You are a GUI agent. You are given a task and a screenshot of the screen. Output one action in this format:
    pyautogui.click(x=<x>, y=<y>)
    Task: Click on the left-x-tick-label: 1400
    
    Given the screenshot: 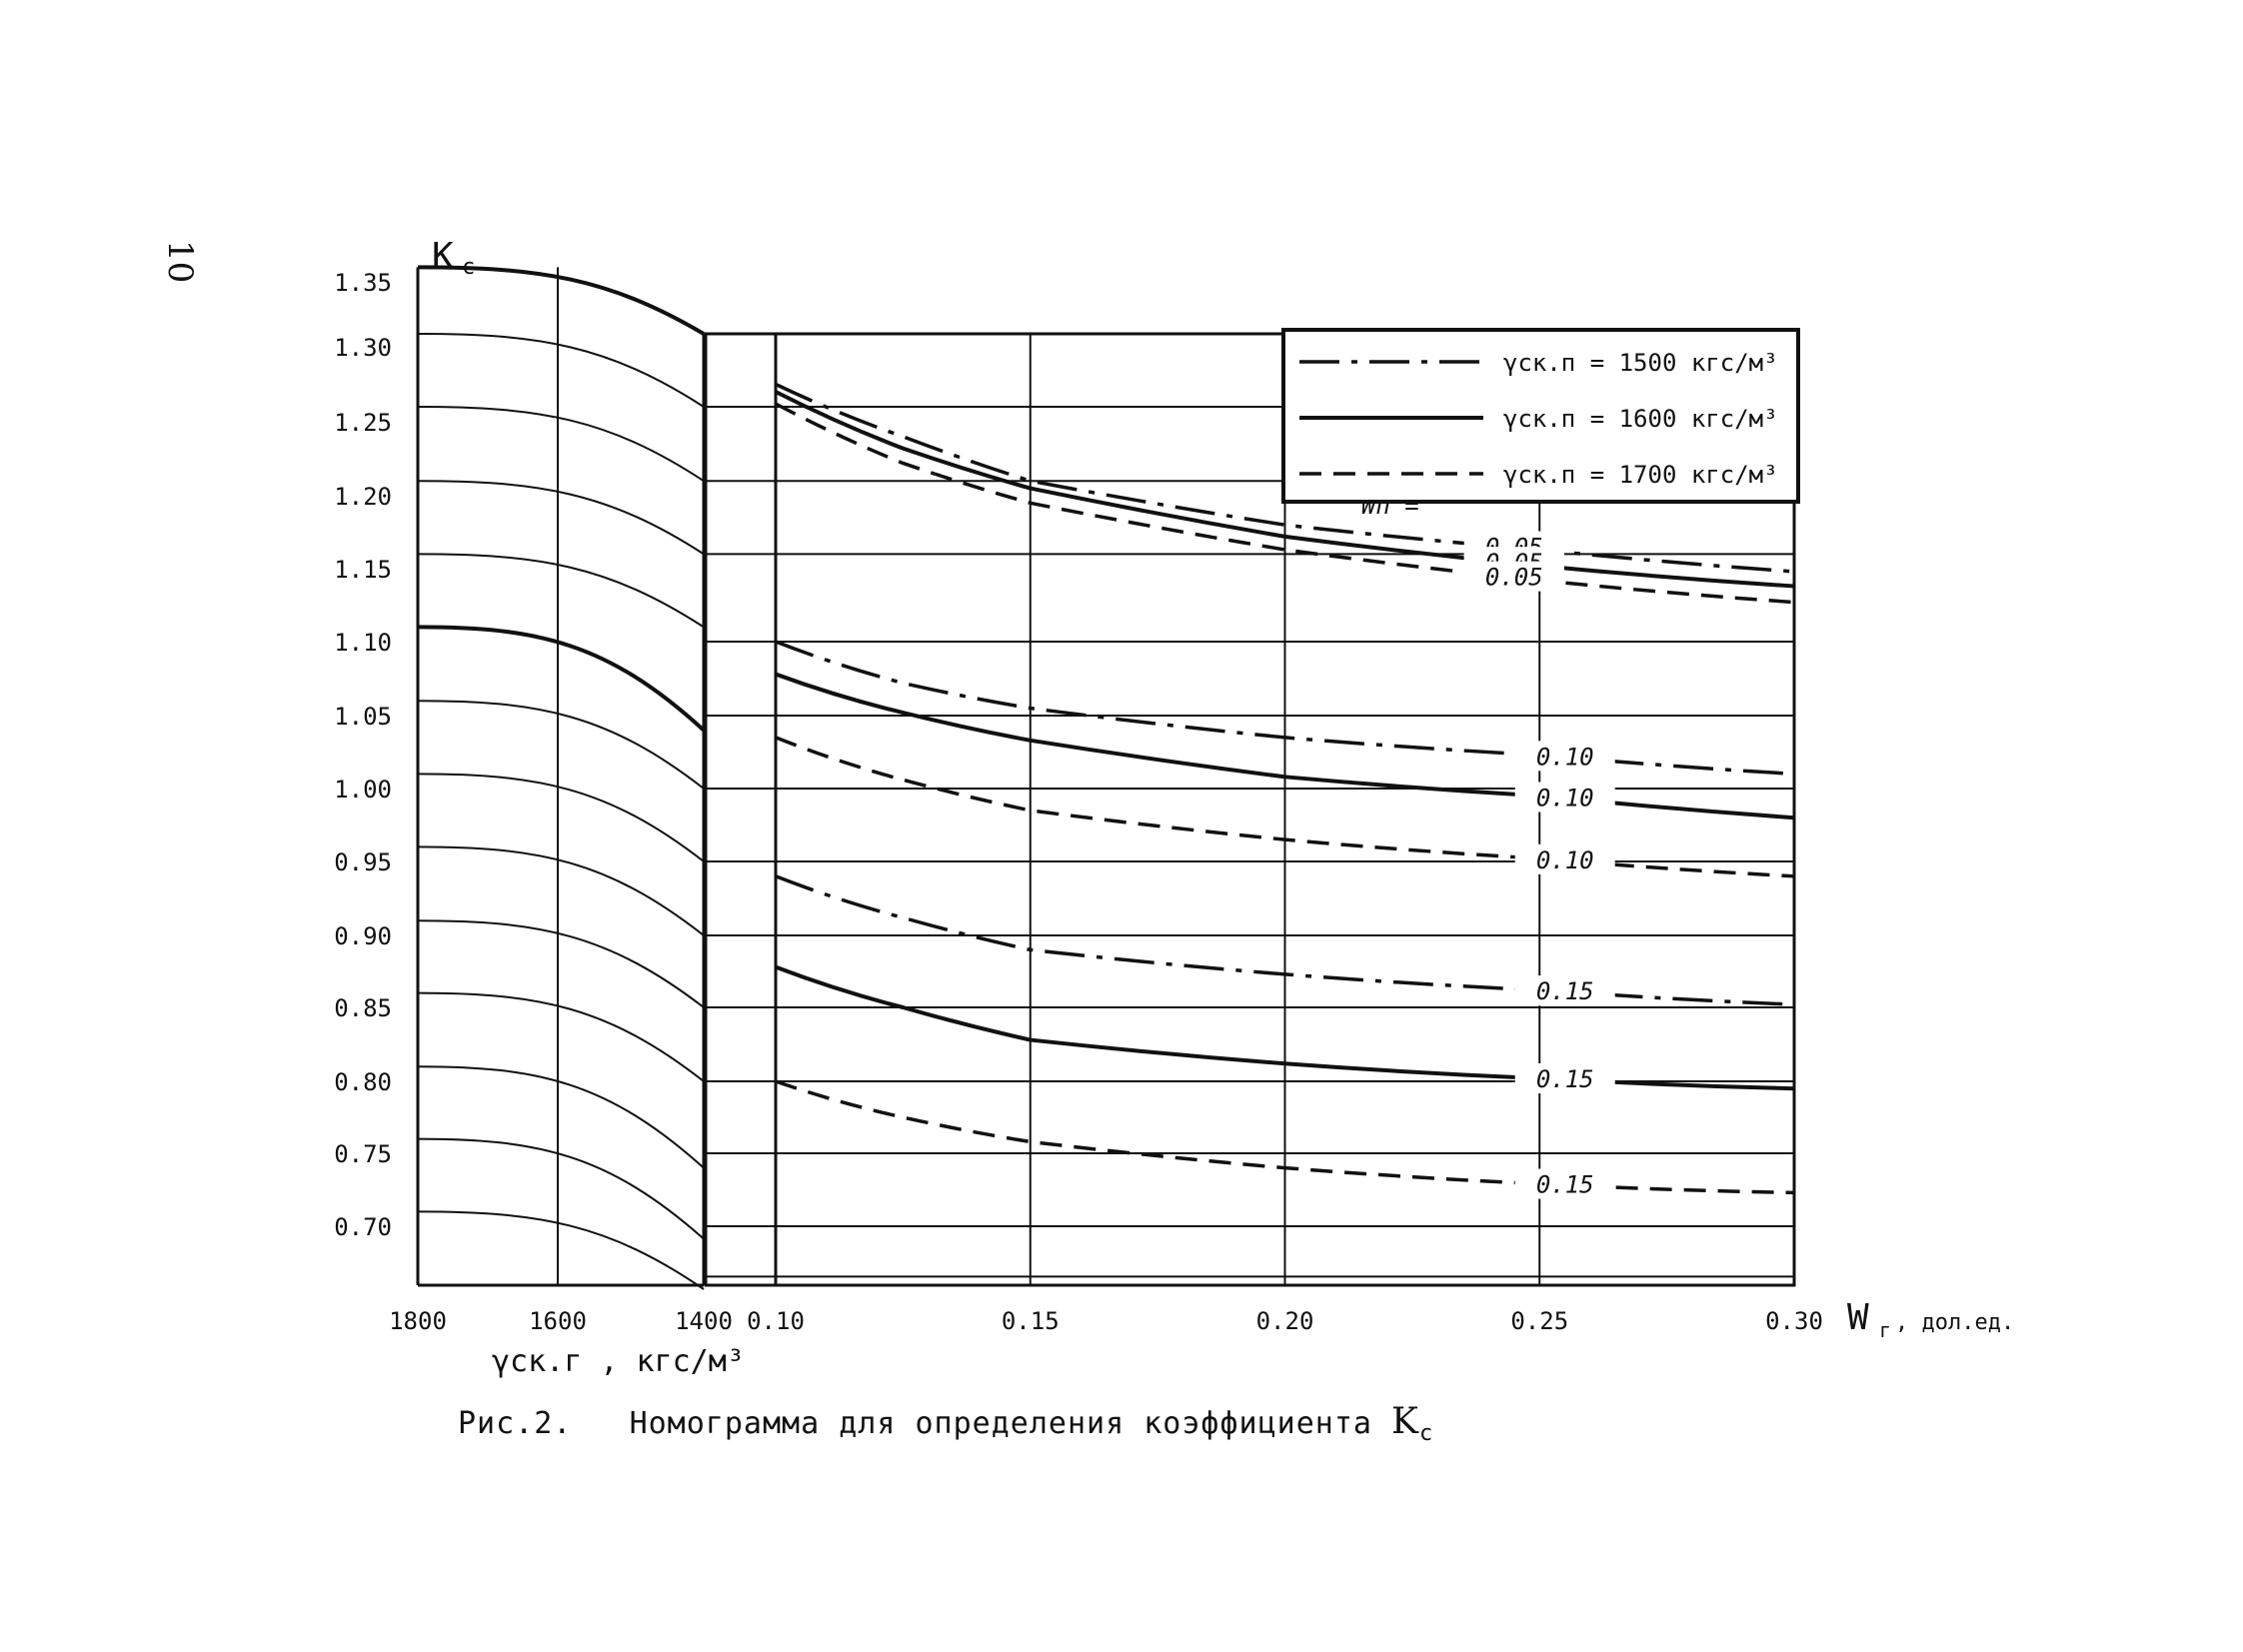 What is the action you would take?
    pyautogui.click(x=704, y=1321)
    